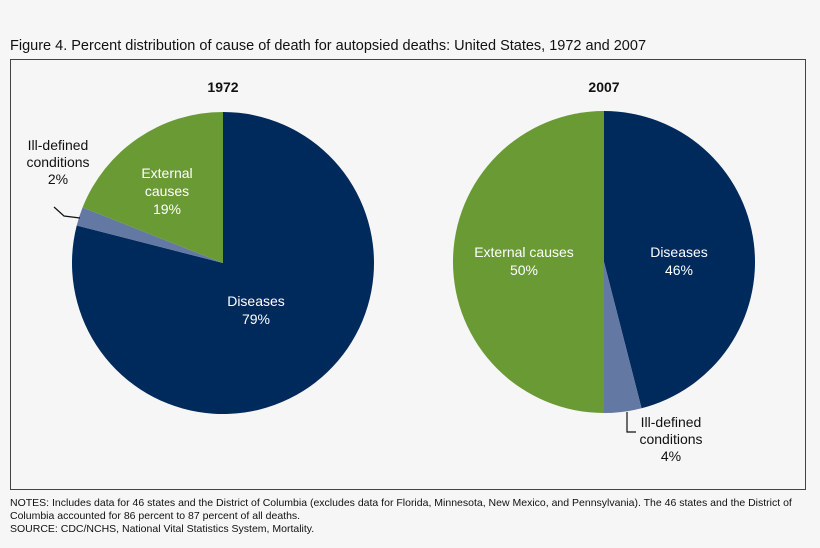 Image resolution: width=820 pixels, height=548 pixels. I want to click on label-diseases-2007: Diseases 46%, so click(679, 261).